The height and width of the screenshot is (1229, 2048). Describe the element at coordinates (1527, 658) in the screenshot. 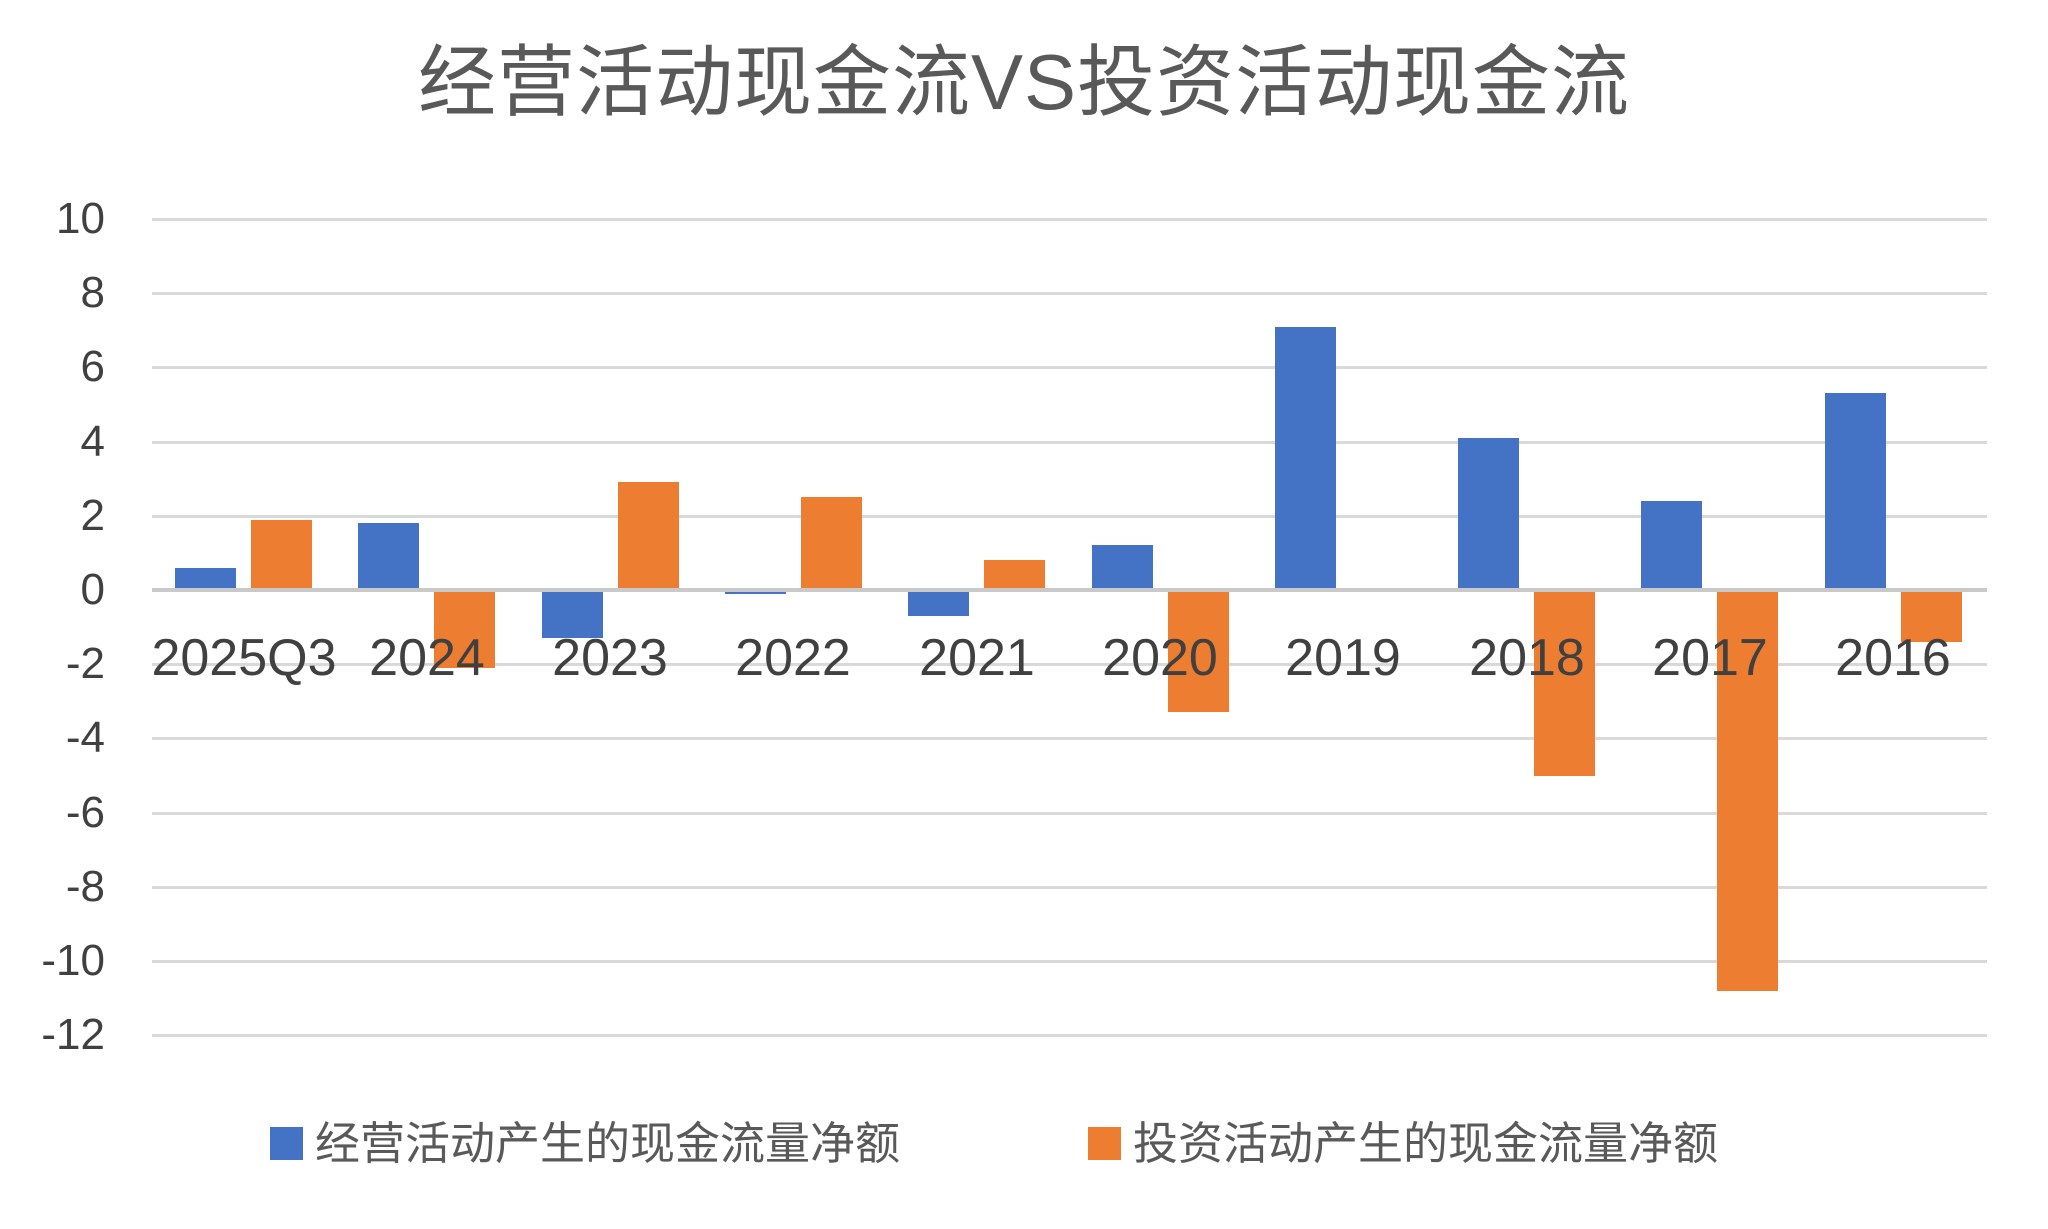

I see `category-label-2018: 2018` at that location.